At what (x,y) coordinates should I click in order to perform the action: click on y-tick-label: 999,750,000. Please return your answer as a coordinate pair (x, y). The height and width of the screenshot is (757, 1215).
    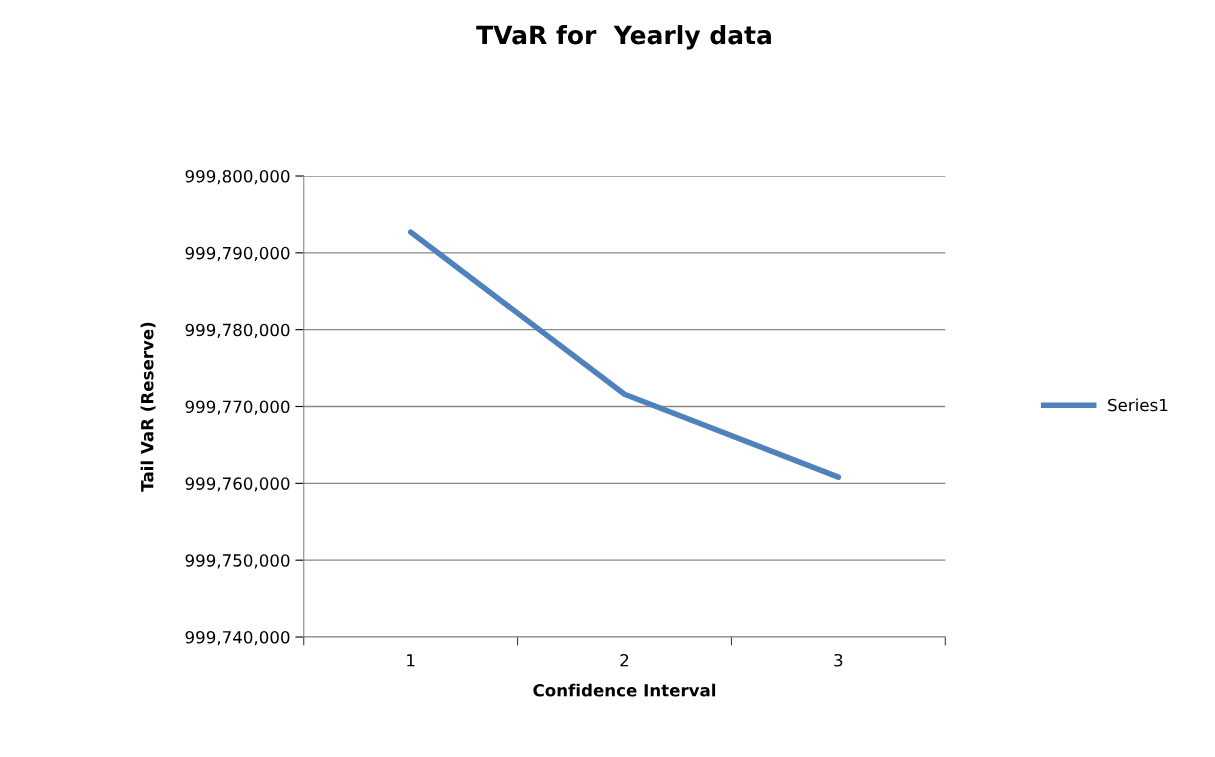
    Looking at the image, I should click on (237, 561).